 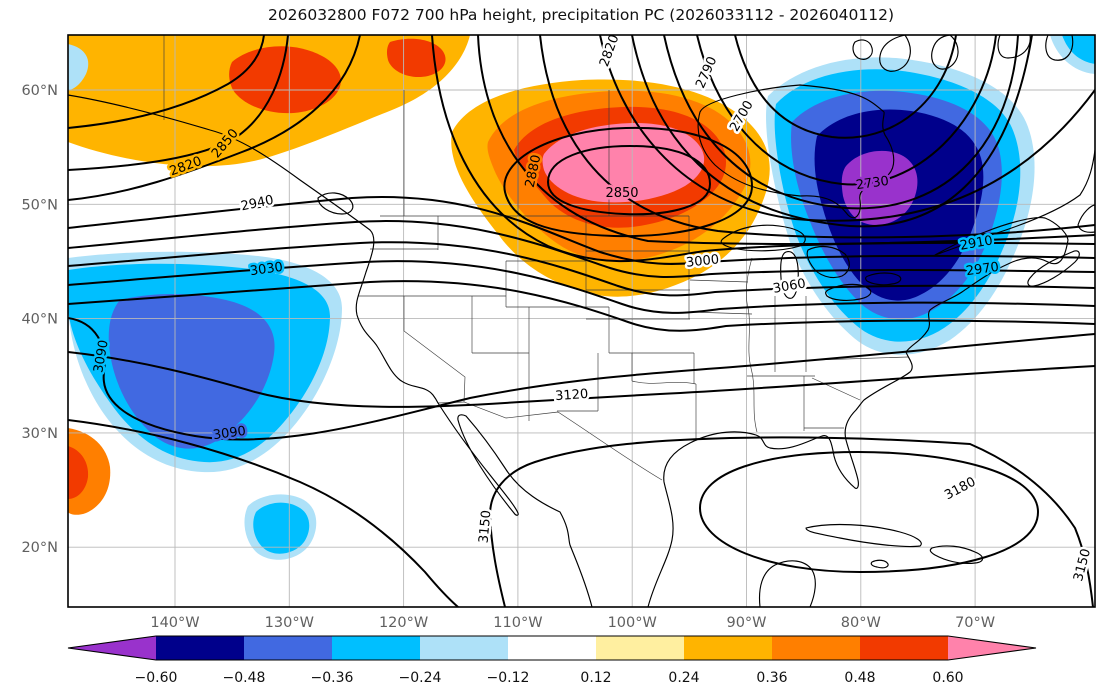 What do you see at coordinates (420, 678) in the screenshot?
I see `colorbar-tick-label: −0.24` at bounding box center [420, 678].